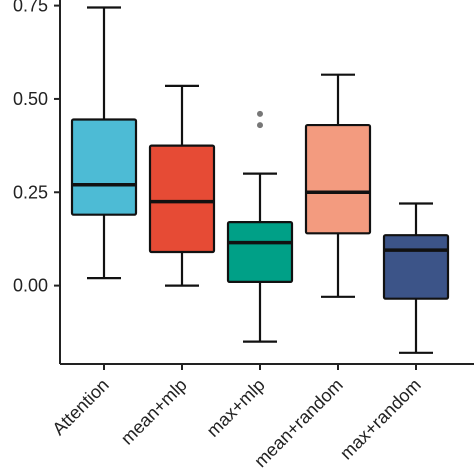  What do you see at coordinates (30, 192) in the screenshot?
I see `y-tick-label: 0.25` at bounding box center [30, 192].